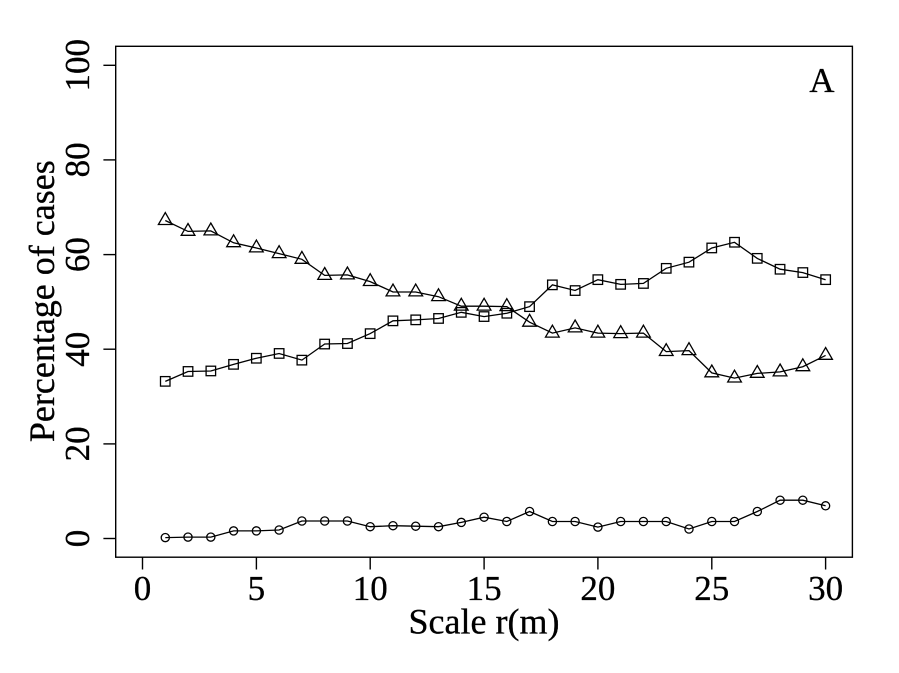 The height and width of the screenshot is (673, 899). Describe the element at coordinates (77, 254) in the screenshot. I see `svg-text: 60` at that location.